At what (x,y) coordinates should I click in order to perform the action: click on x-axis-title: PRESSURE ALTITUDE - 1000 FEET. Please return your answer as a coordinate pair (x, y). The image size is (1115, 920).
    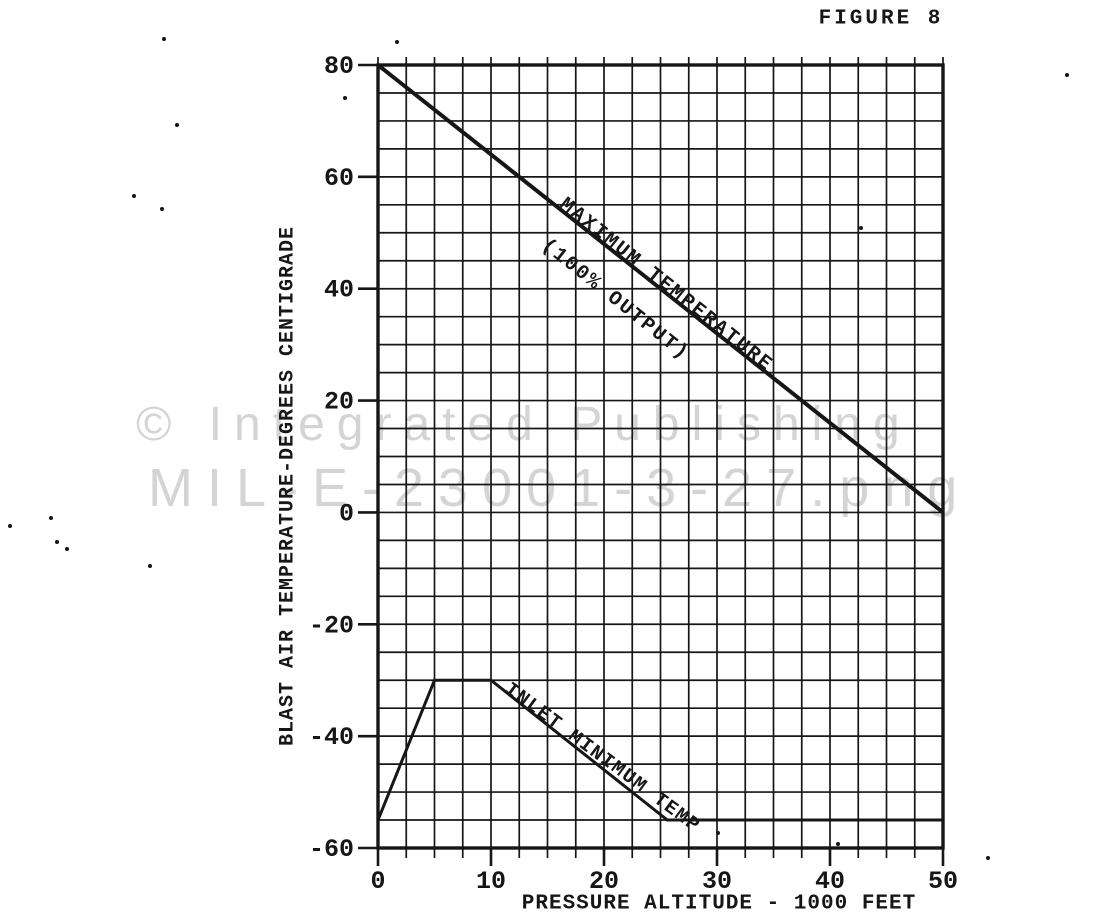
    Looking at the image, I should click on (719, 904).